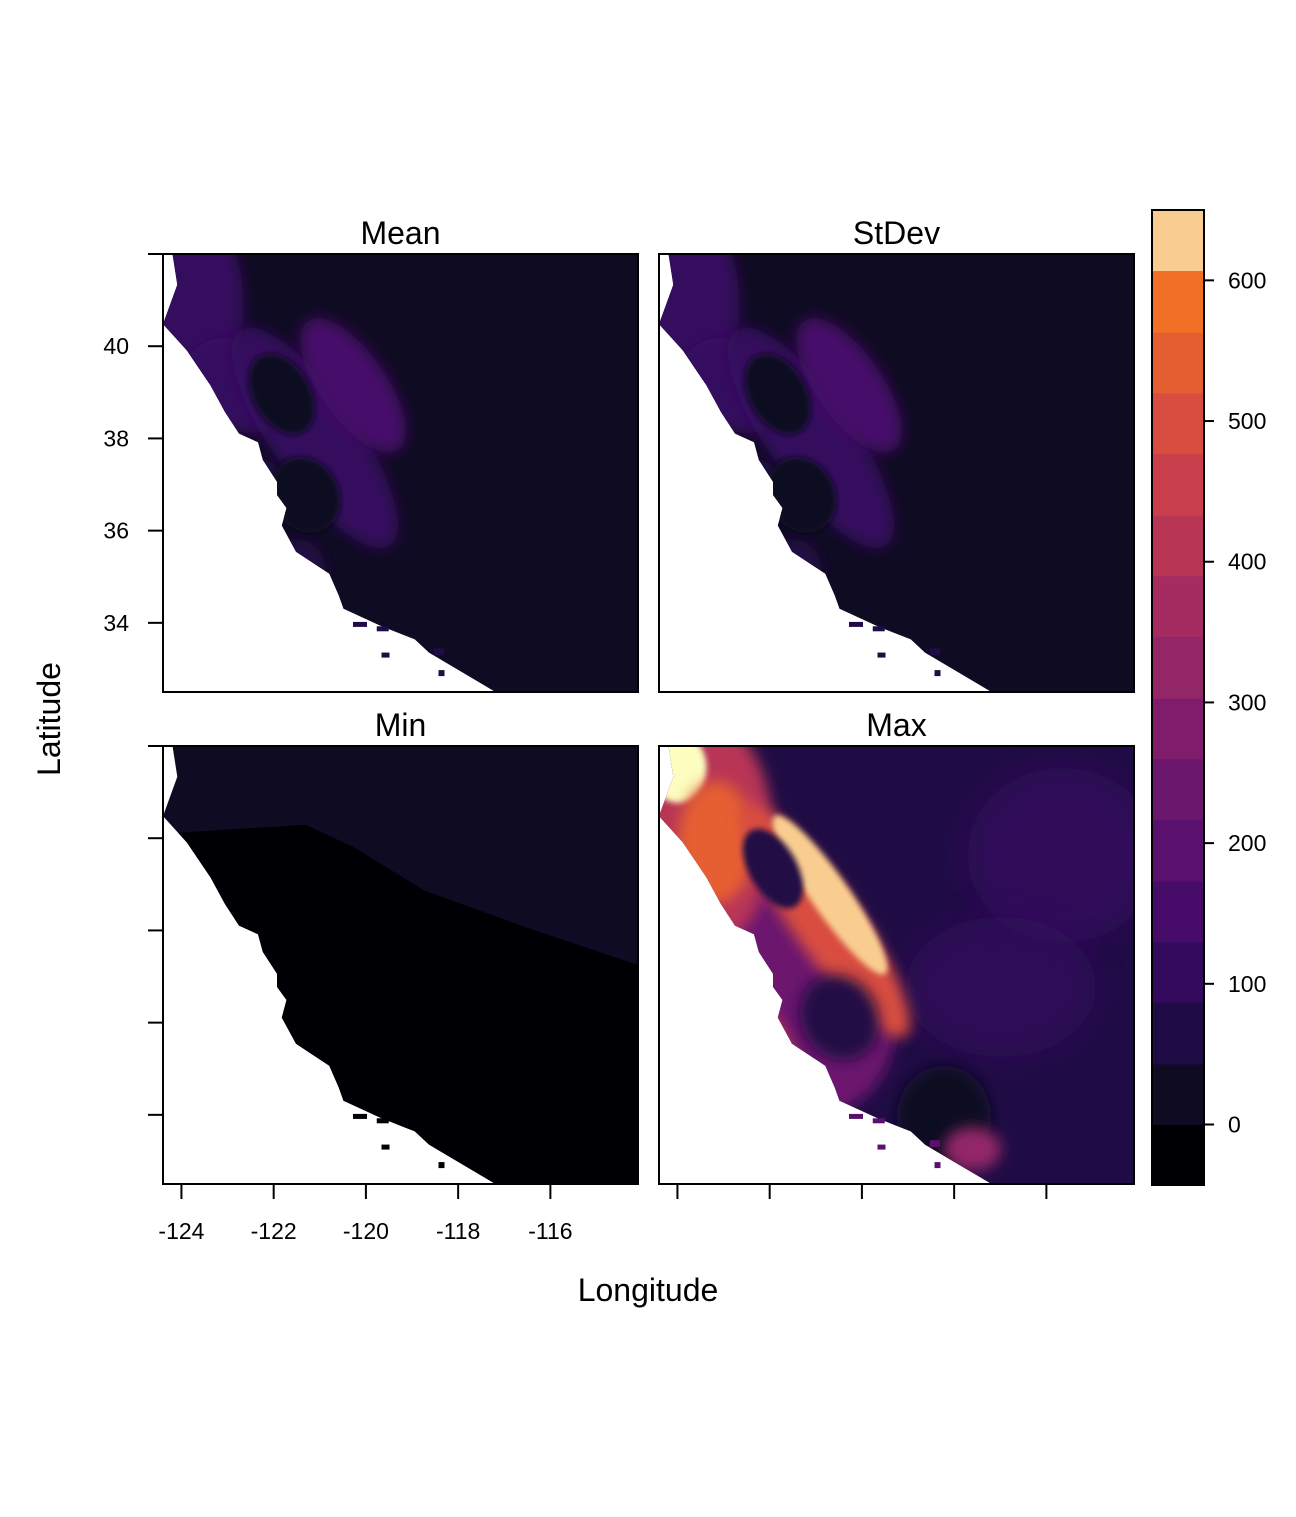  Describe the element at coordinates (366, 1231) in the screenshot. I see `x-tick-label: -120` at that location.